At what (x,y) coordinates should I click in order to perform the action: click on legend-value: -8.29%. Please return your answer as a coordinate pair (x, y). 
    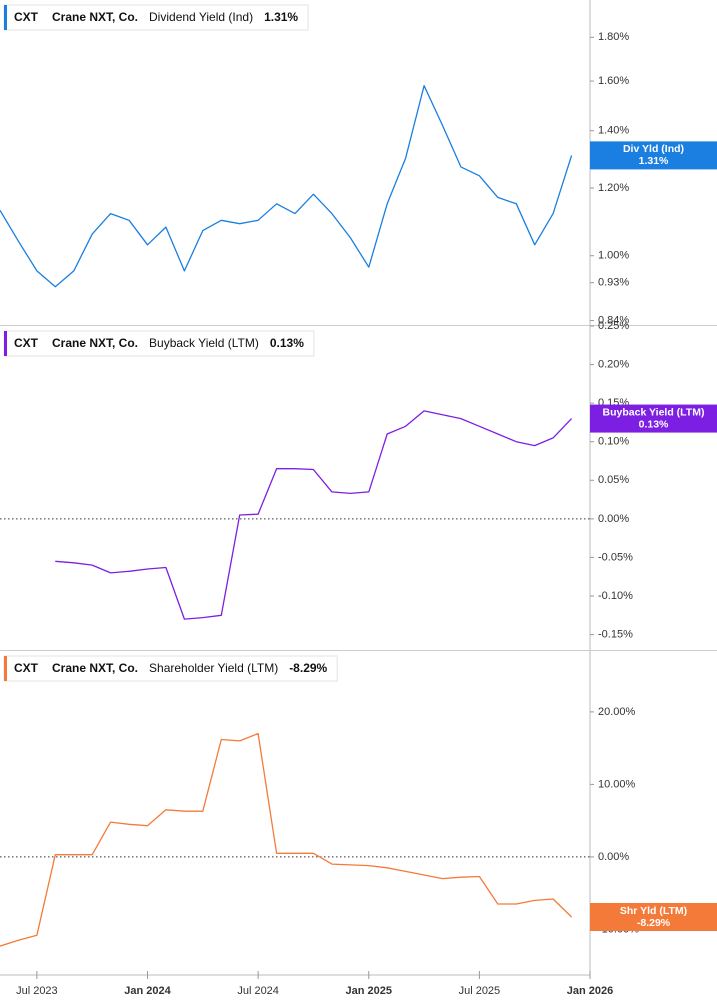
    Looking at the image, I should click on (308, 668).